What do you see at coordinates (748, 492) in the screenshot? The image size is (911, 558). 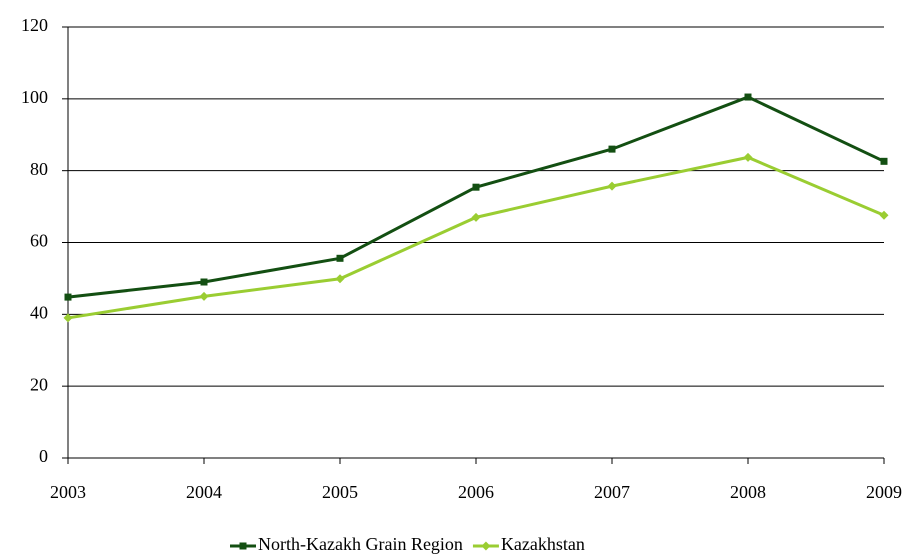 I see `x-tick-label: 2008` at bounding box center [748, 492].